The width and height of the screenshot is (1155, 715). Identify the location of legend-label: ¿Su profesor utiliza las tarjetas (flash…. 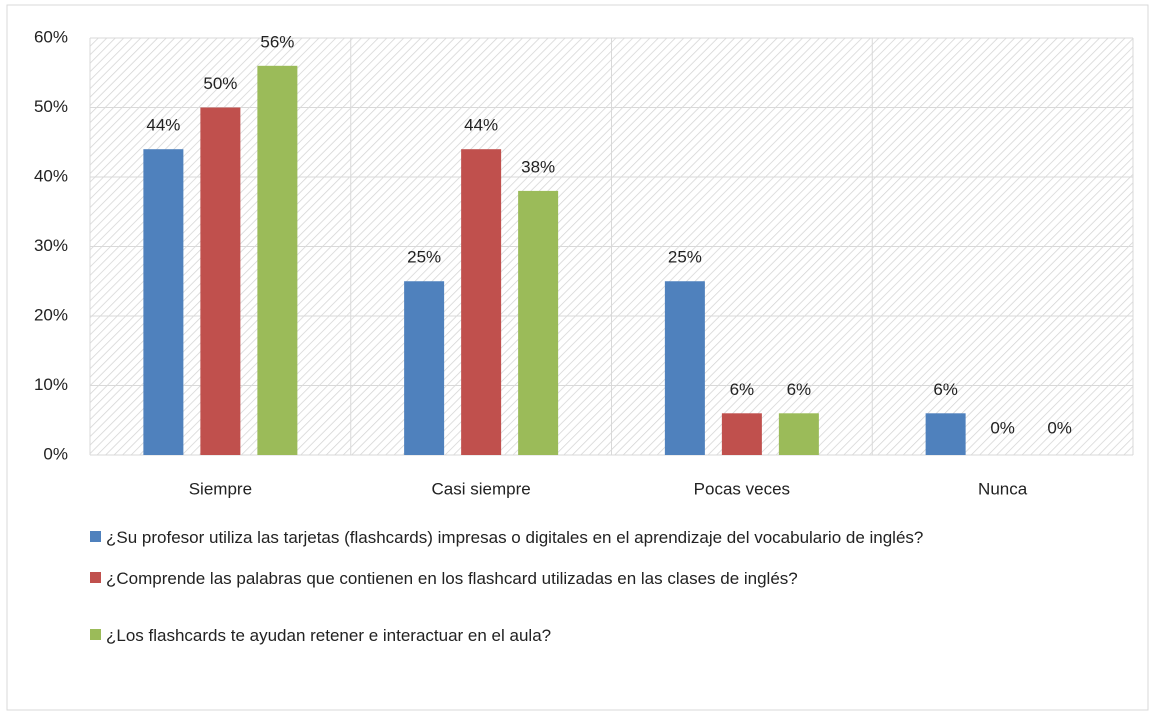
(515, 537).